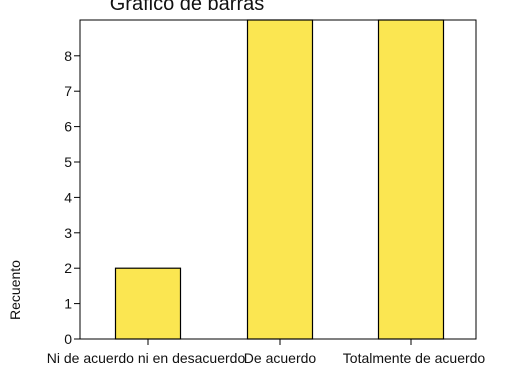  I want to click on y-tick-label-6: 6, so click(68, 127).